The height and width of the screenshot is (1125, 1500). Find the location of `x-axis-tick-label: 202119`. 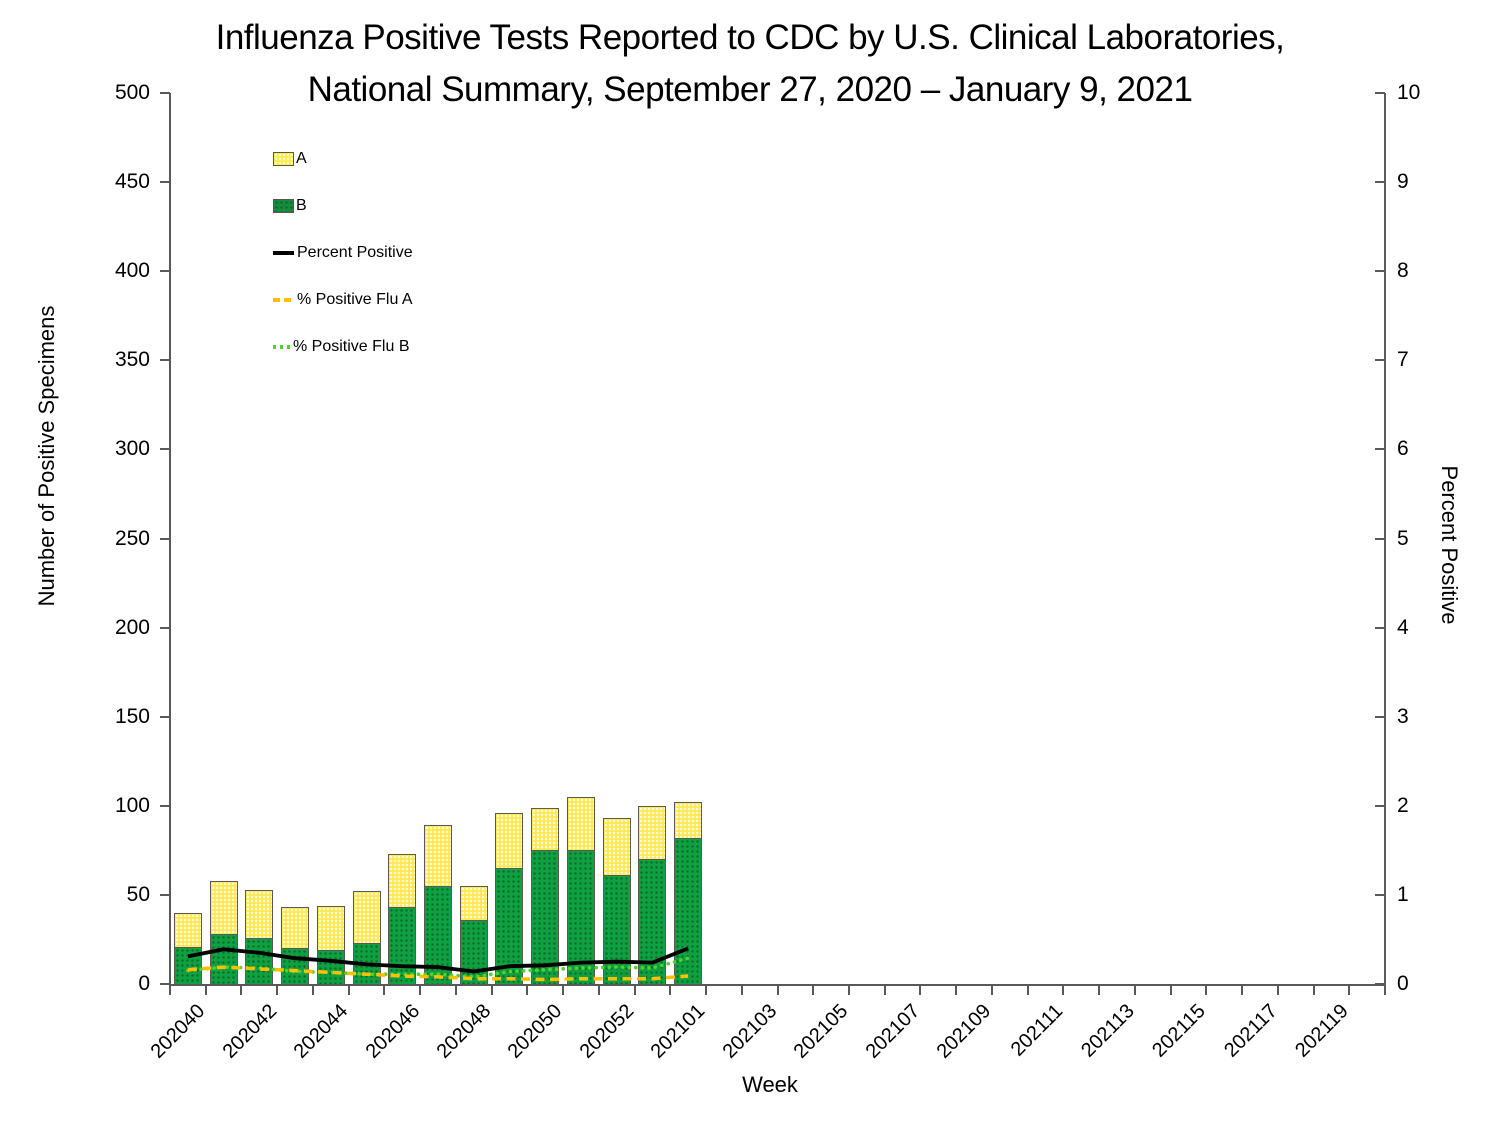

x-axis-tick-label: 202119 is located at coordinates (1322, 1031).